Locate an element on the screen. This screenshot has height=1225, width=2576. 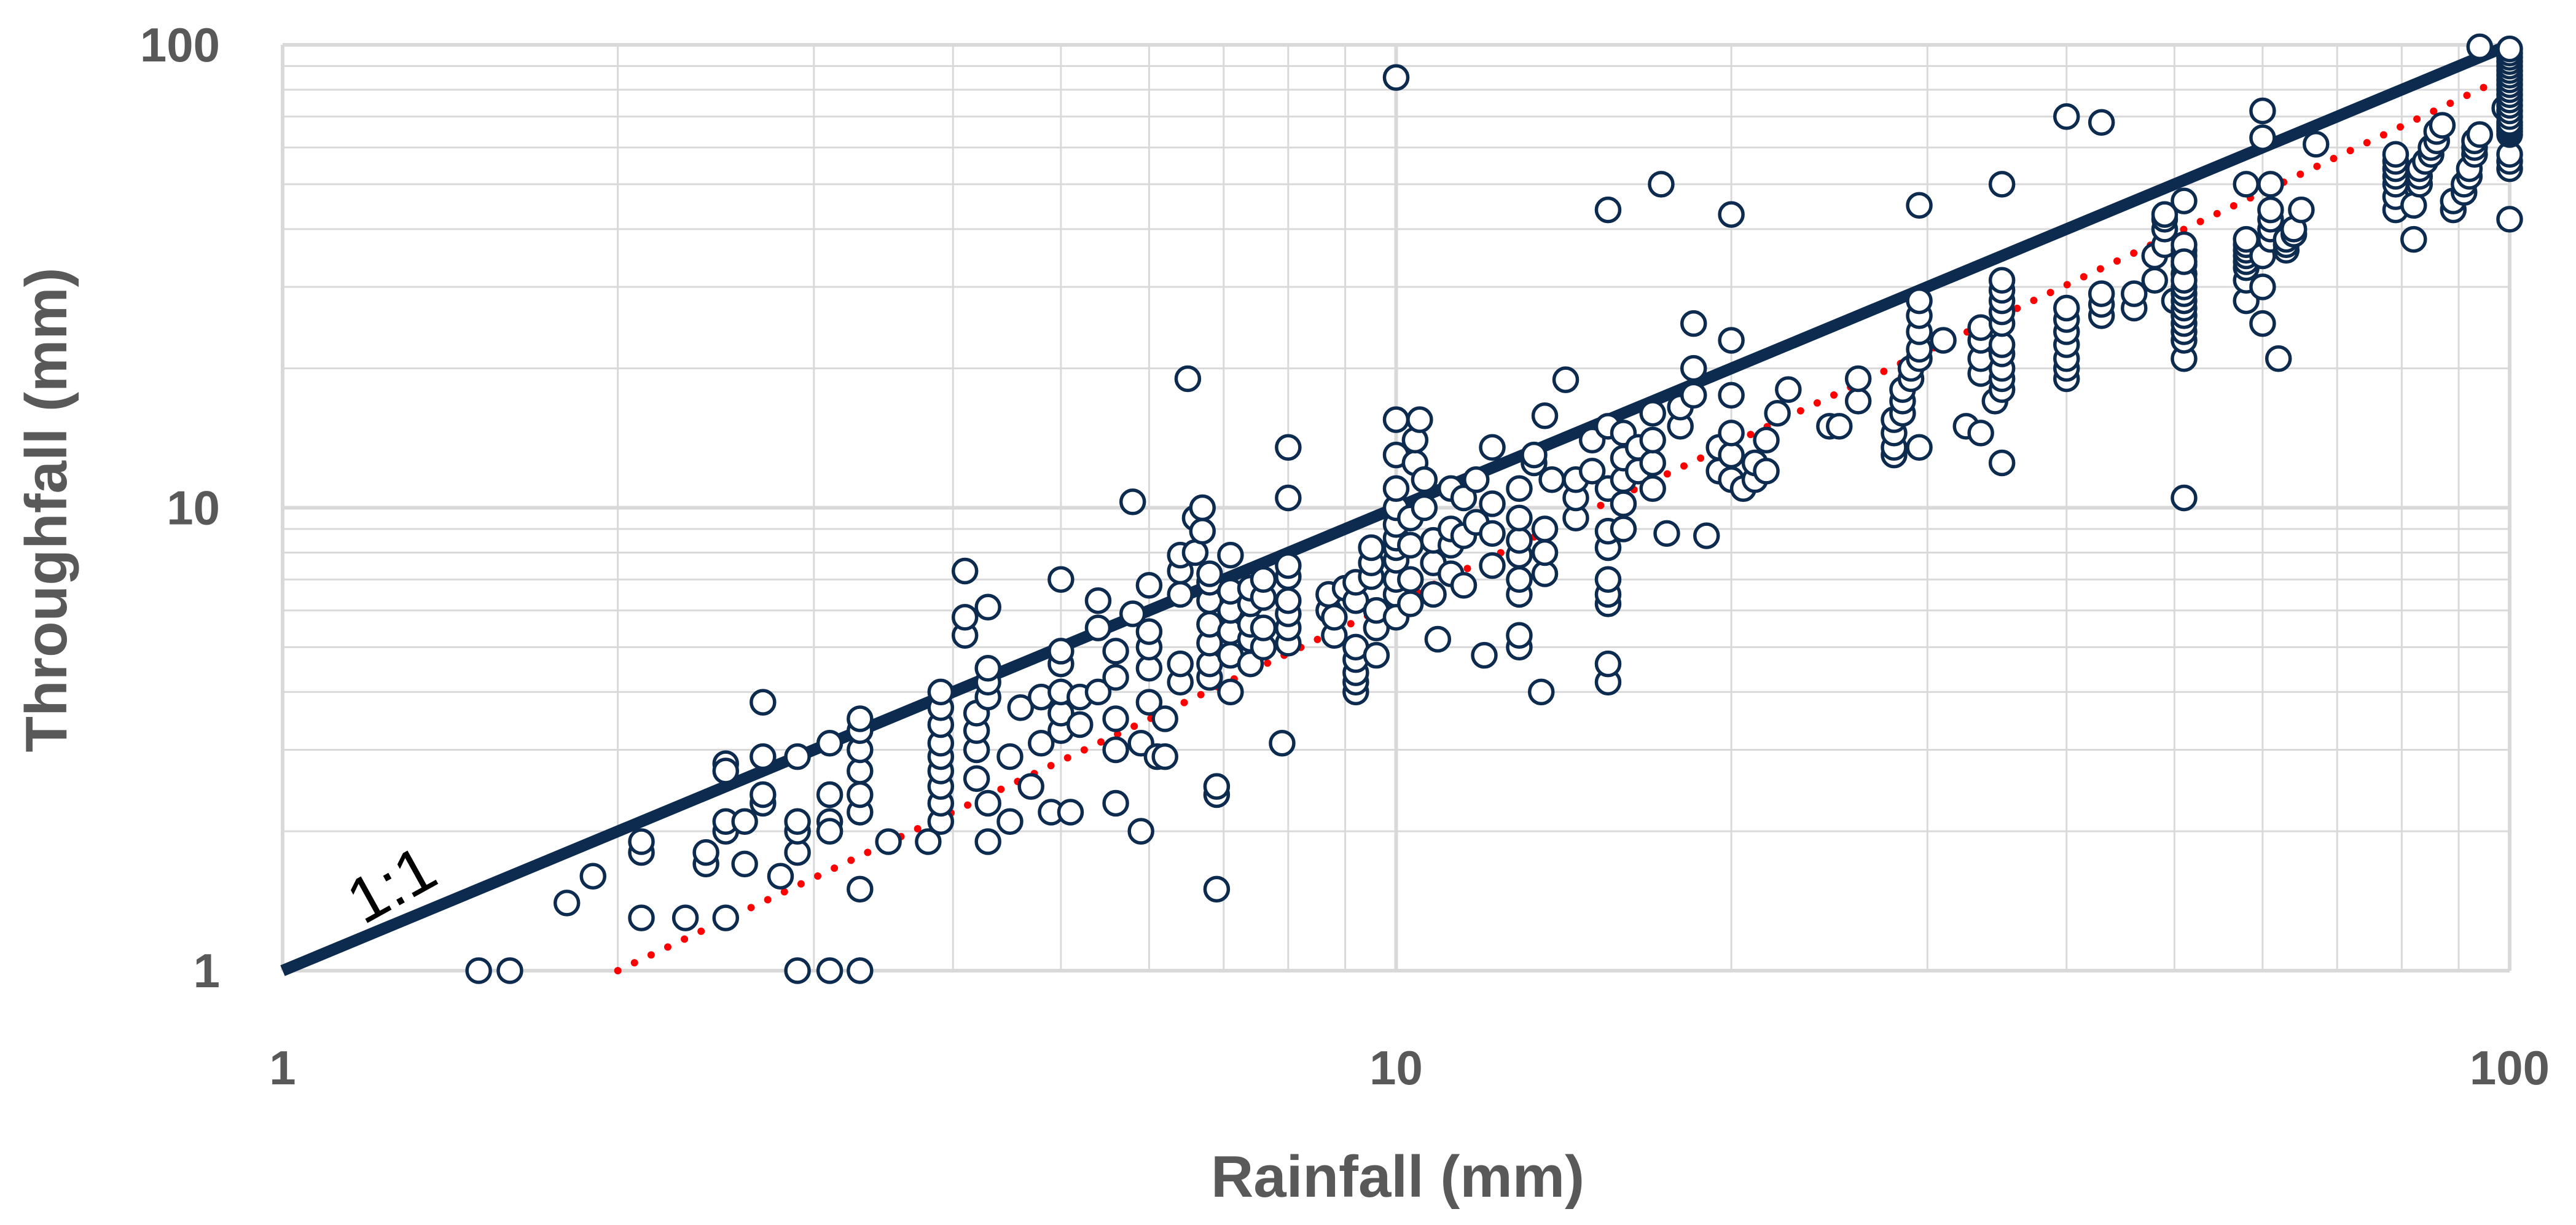
one-to-one-label: 1:1 is located at coordinates (392, 885).